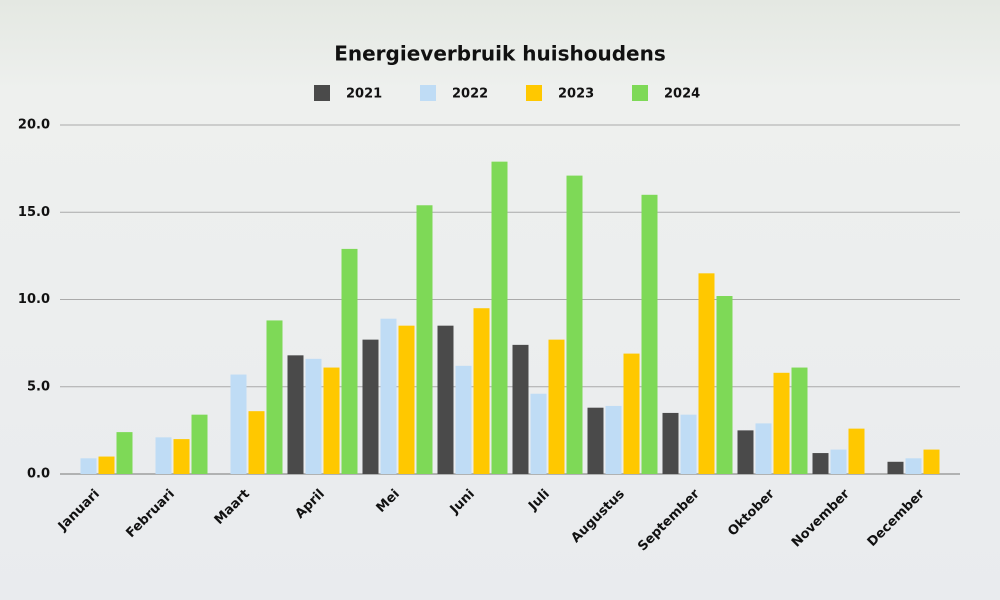 This screenshot has width=1000, height=600. I want to click on legend-label: 2021, so click(364, 94).